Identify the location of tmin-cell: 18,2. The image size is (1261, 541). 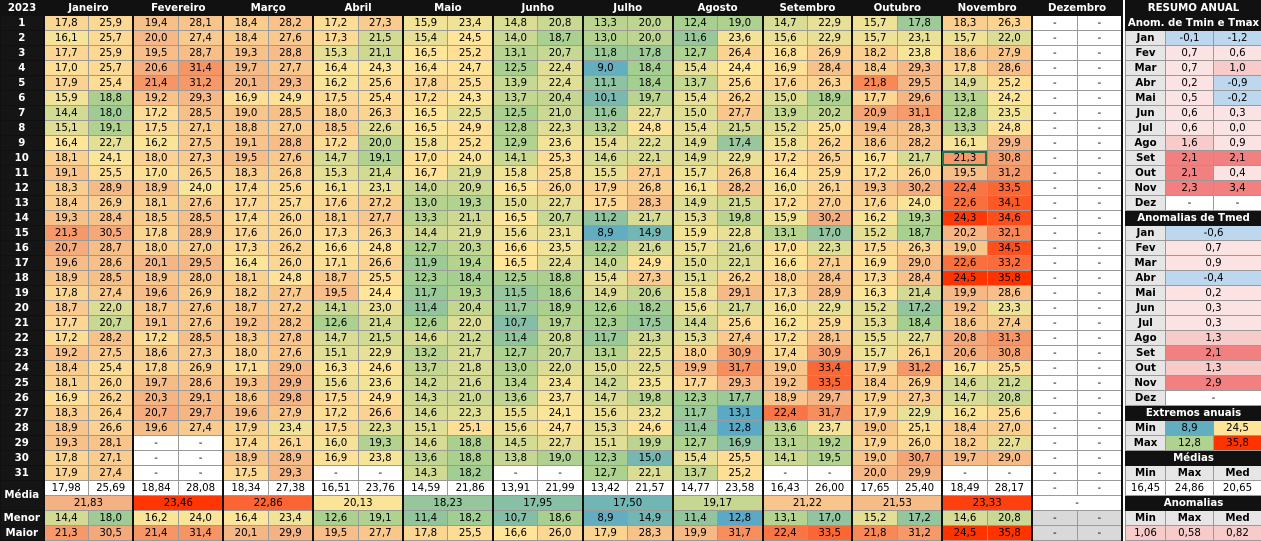
(245, 293).